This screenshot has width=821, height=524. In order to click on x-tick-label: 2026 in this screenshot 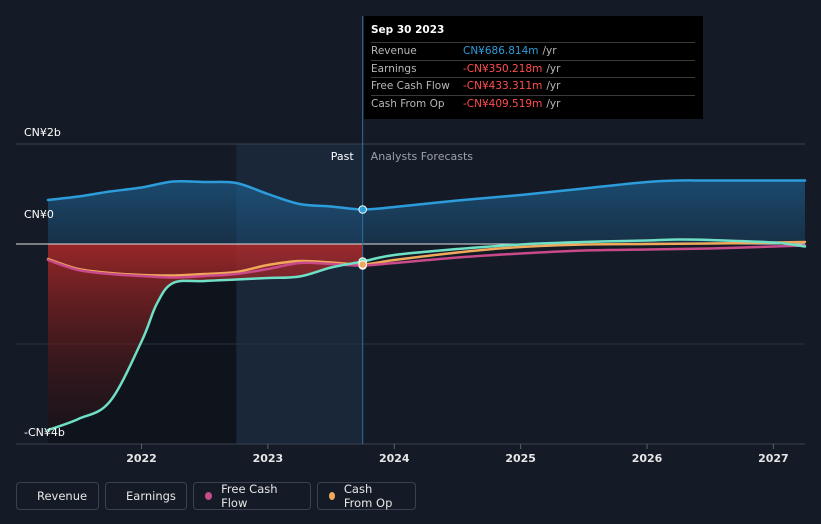, I will do `click(647, 458)`.